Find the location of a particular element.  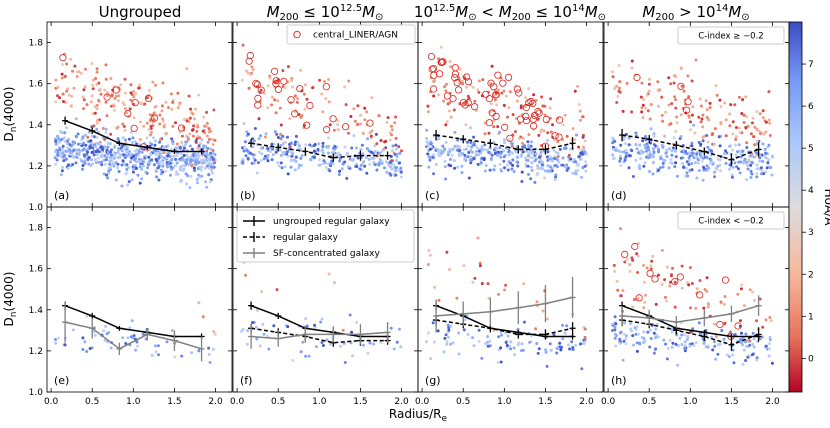

x-tick-label: 1.5 is located at coordinates (731, 402).